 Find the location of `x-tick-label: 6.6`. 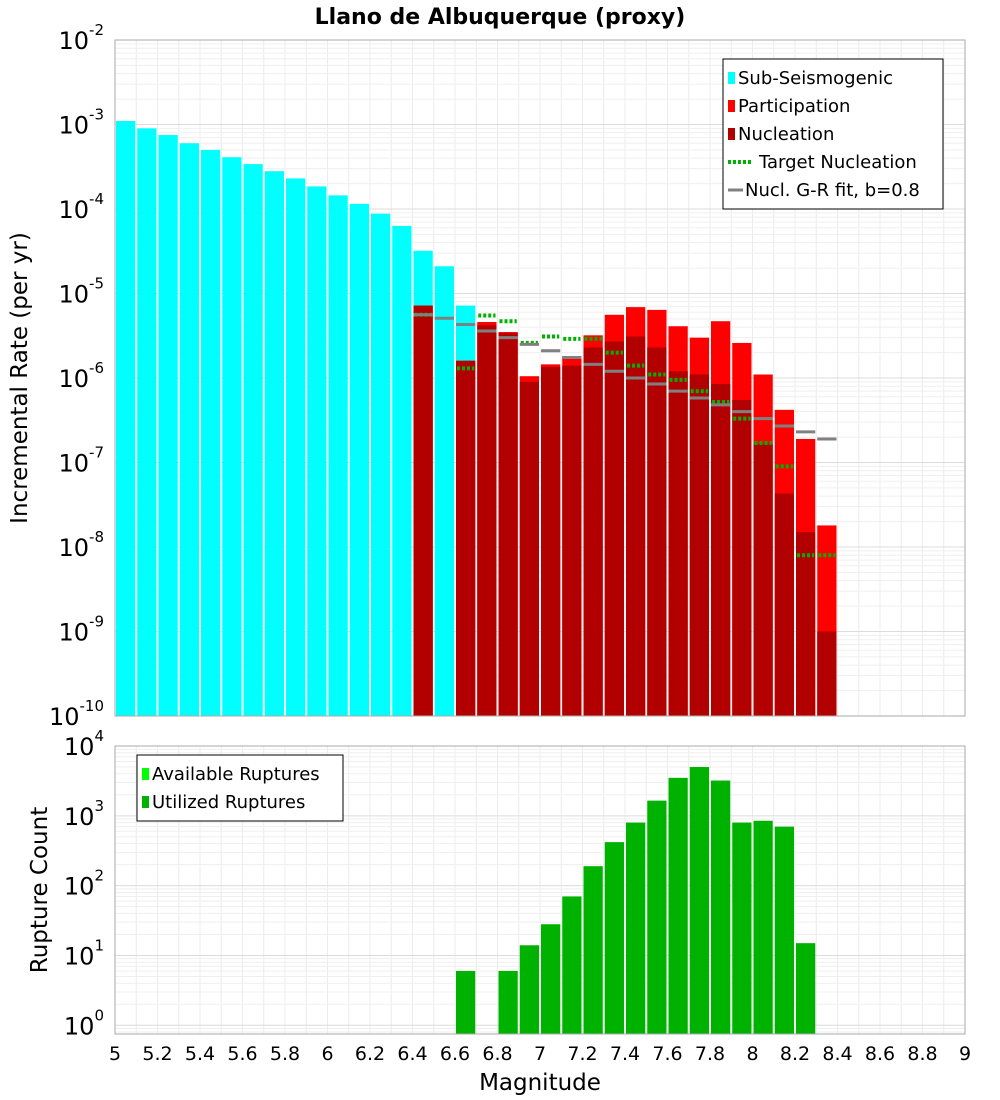

x-tick-label: 6.6 is located at coordinates (455, 1054).